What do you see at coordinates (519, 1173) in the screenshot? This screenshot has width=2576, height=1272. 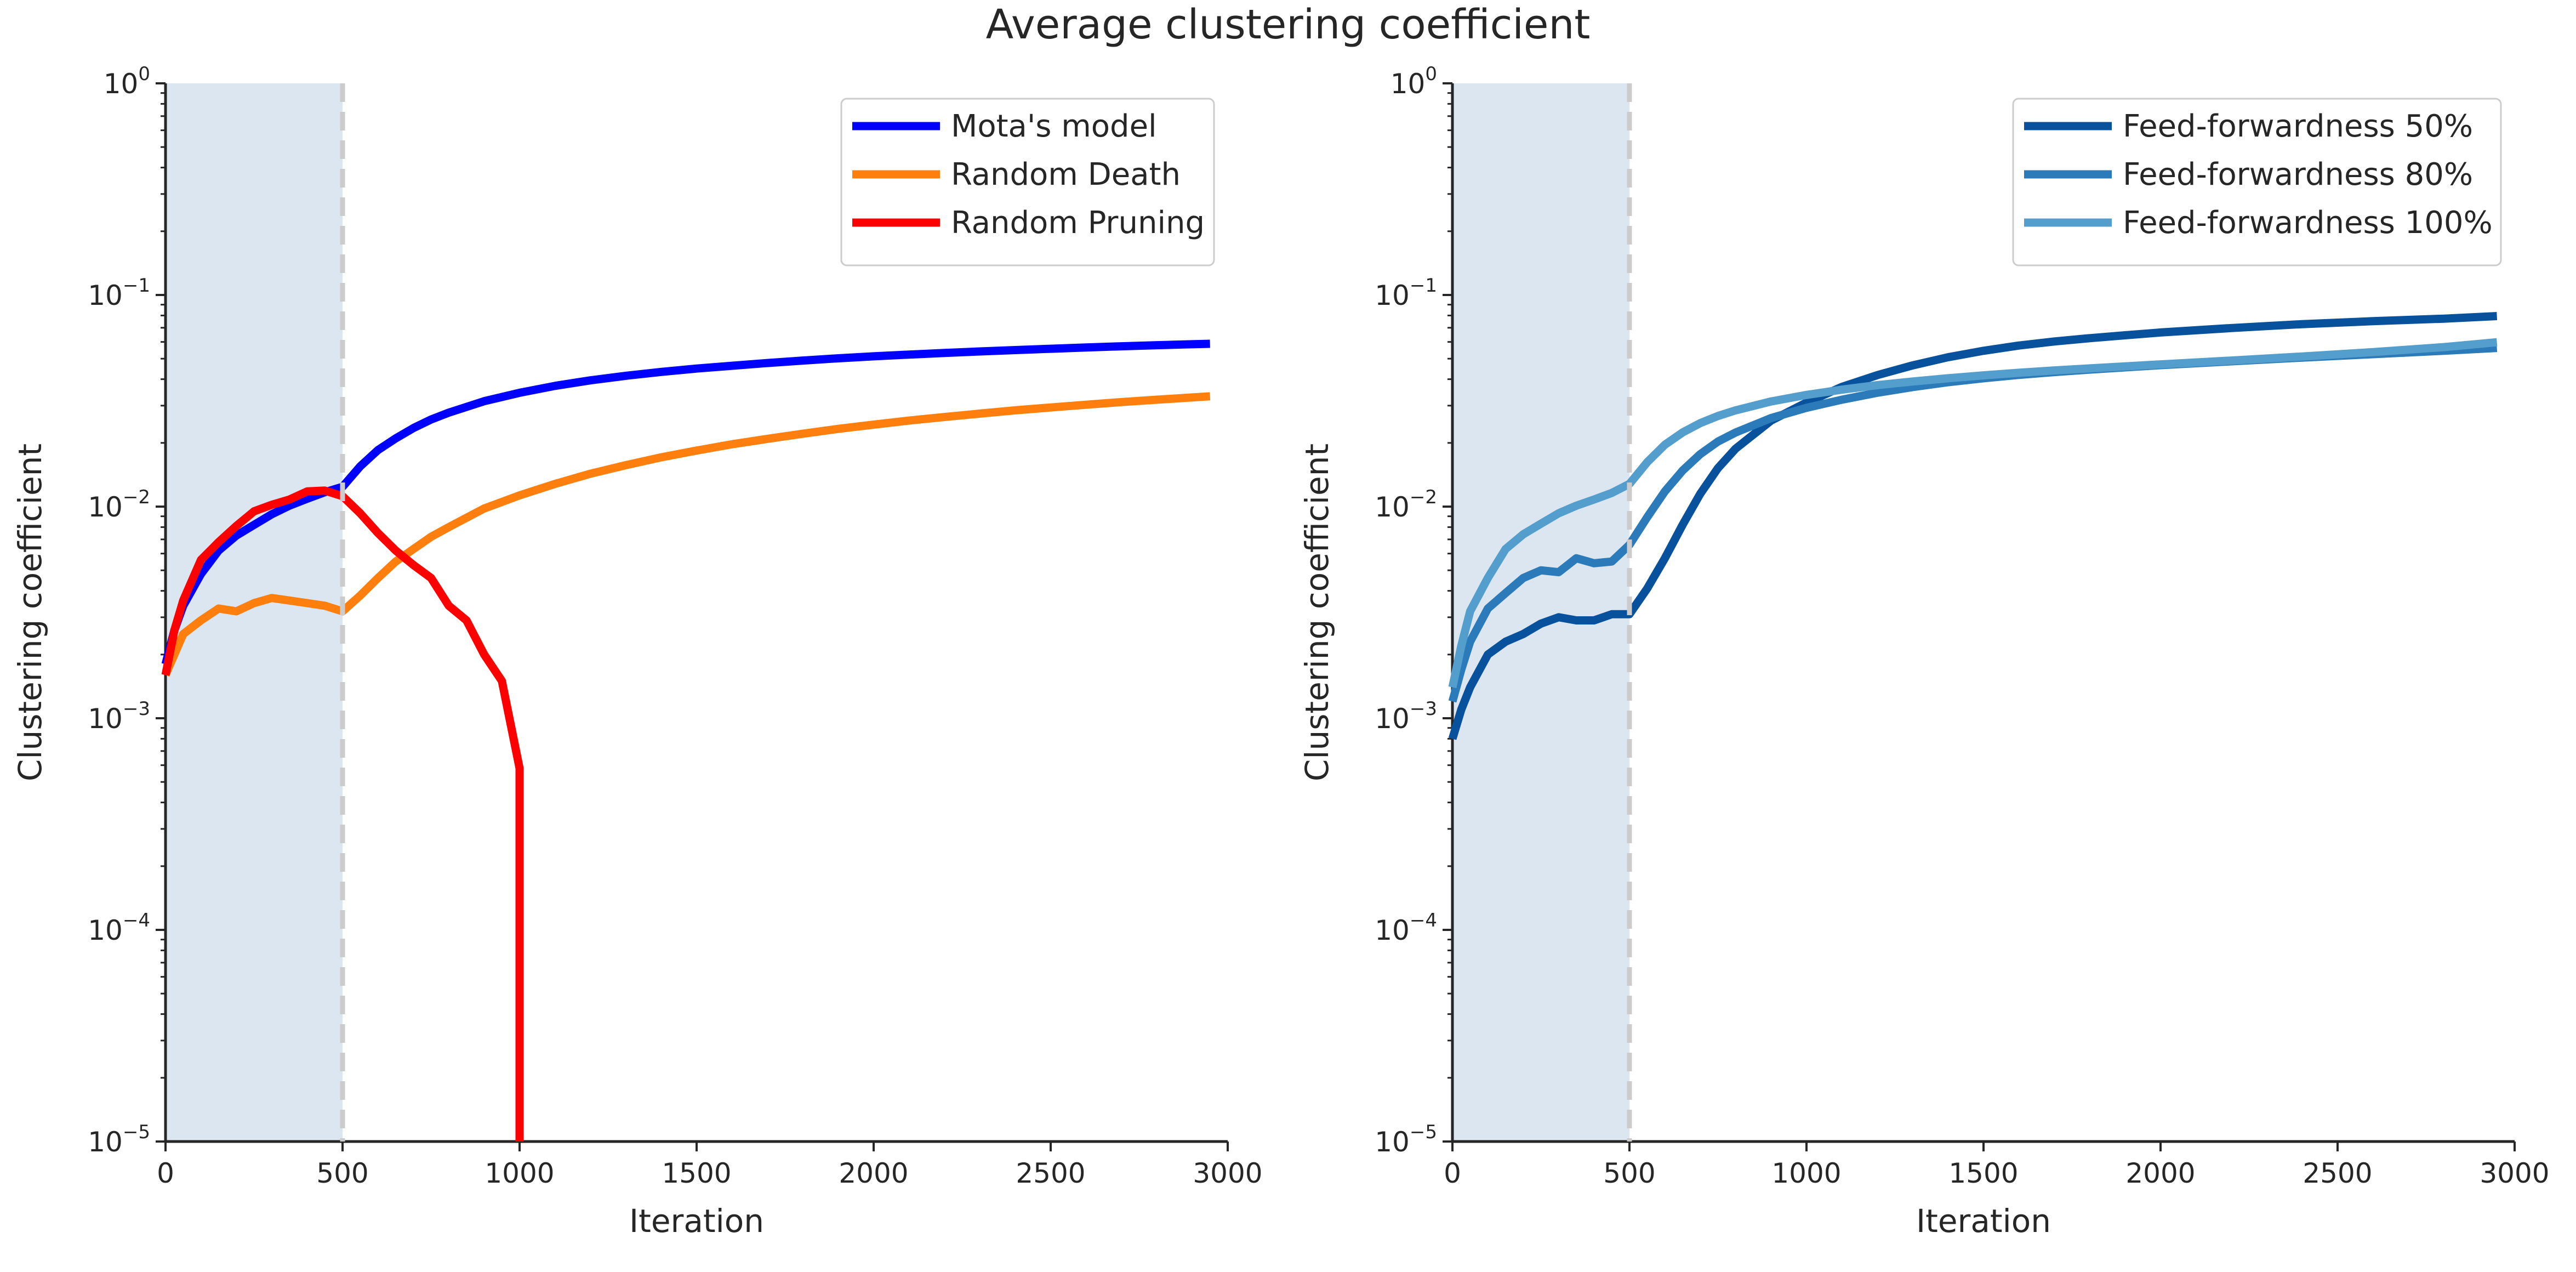 I see `left-x-tick-label: 1000` at bounding box center [519, 1173].